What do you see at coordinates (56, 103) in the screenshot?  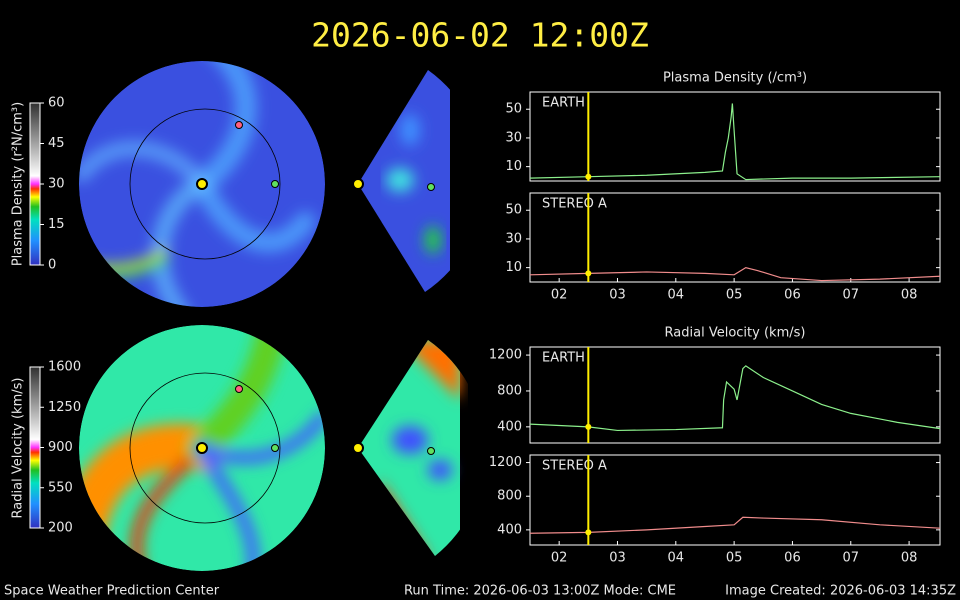 I see `colorbar-tick-label: 60` at bounding box center [56, 103].